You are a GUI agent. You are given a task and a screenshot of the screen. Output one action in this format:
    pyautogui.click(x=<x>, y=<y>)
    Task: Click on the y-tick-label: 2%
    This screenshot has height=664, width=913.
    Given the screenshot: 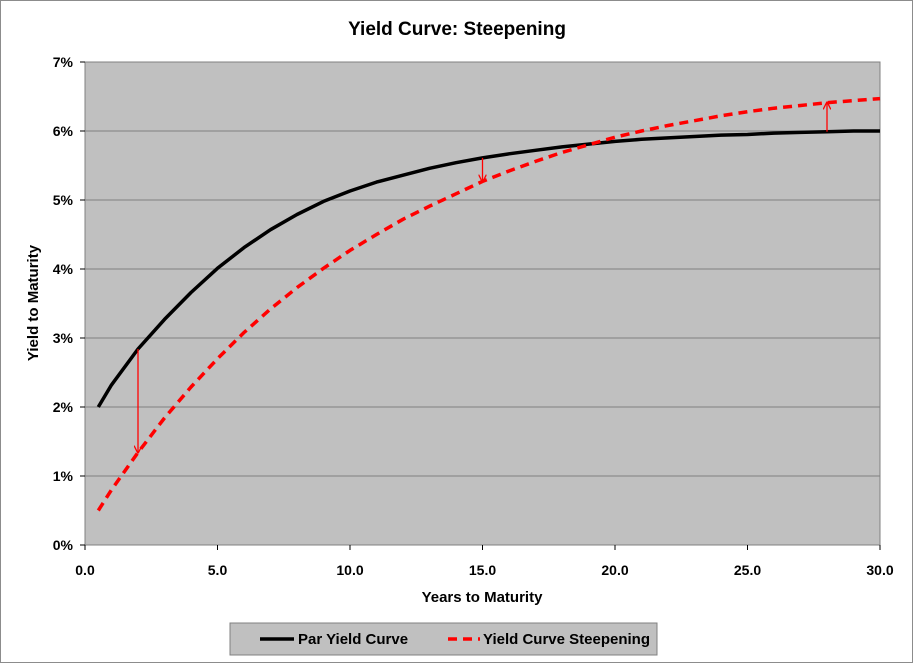 What is the action you would take?
    pyautogui.click(x=63, y=407)
    